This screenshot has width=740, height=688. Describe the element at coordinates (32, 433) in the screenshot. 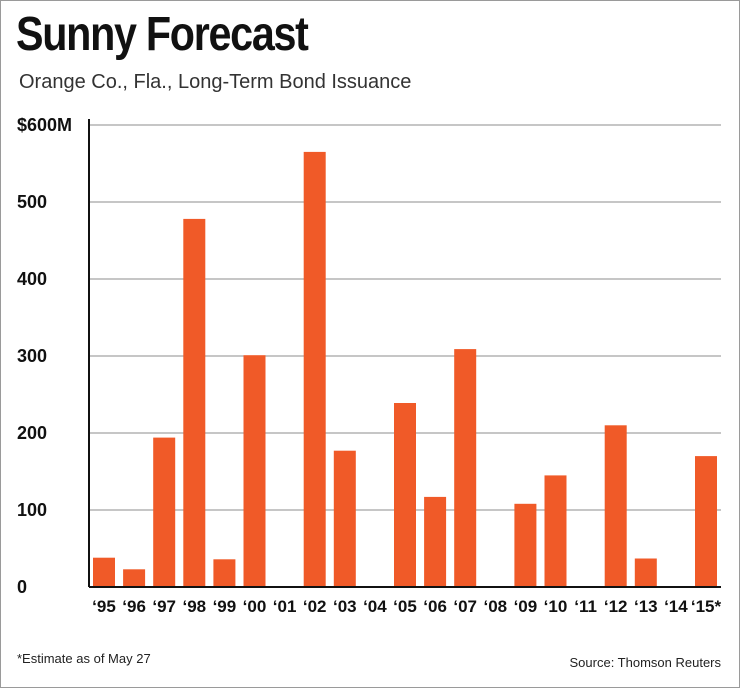

I see `y-tick-label: 200` at that location.